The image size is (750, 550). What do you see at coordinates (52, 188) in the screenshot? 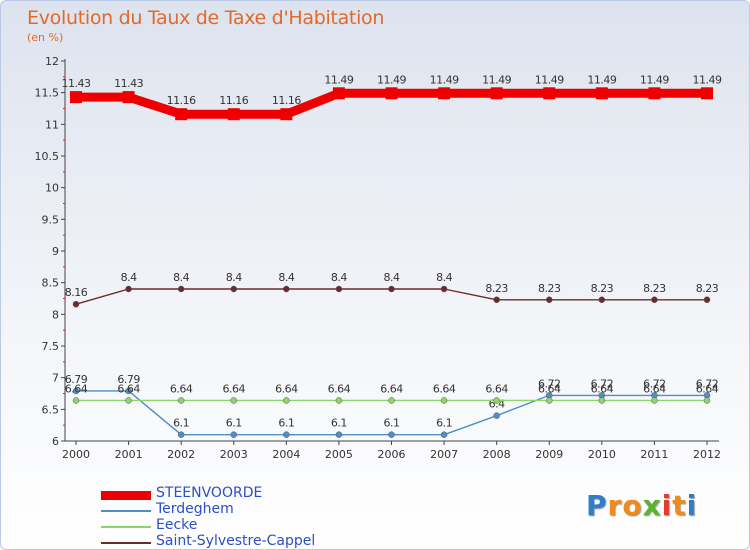
I see `y-tick-label: 10` at bounding box center [52, 188].